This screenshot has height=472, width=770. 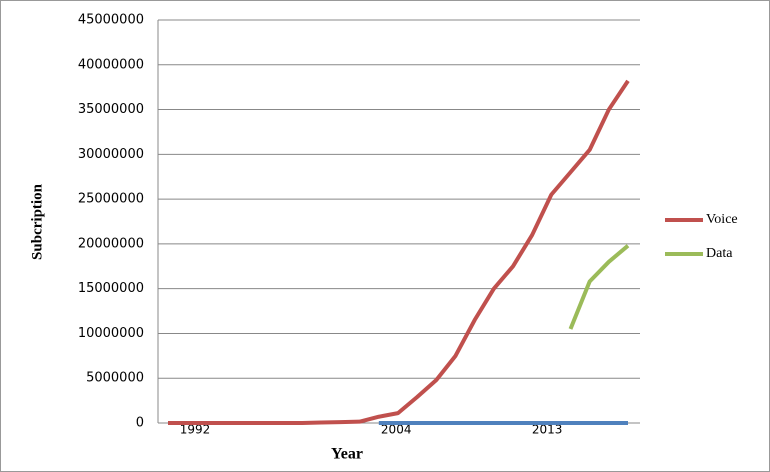 I want to click on y-tick-label: 10000000, so click(x=111, y=333).